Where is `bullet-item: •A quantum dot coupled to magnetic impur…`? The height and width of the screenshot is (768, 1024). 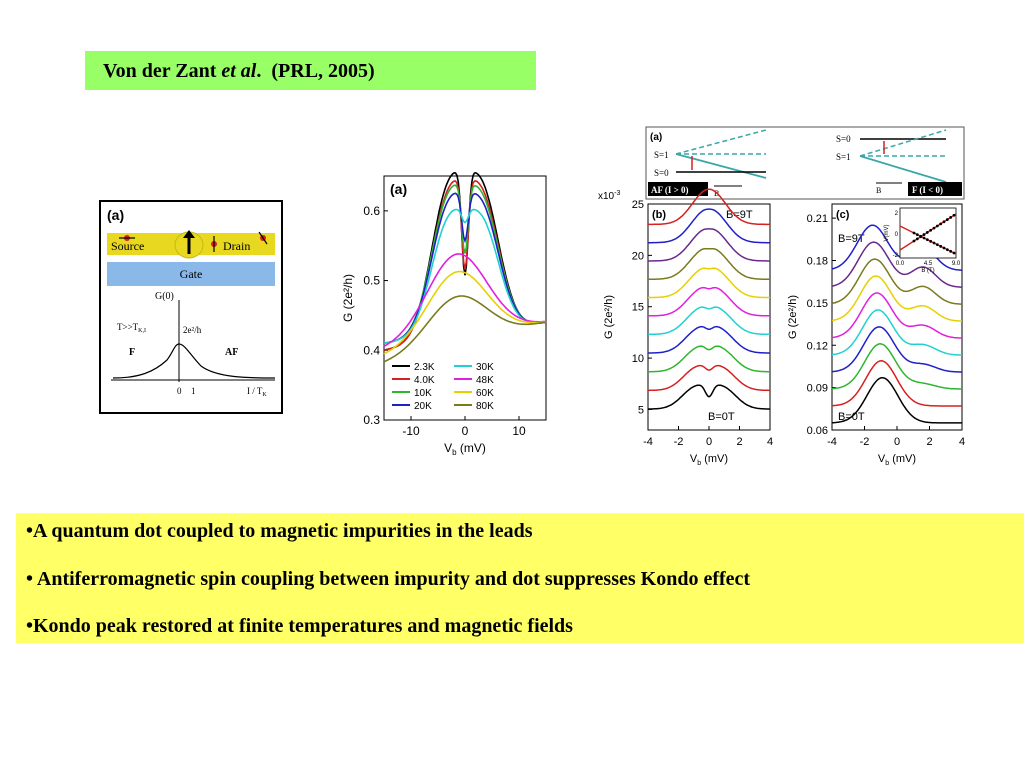 bullet-item: •A quantum dot coupled to magnetic impur… is located at coordinates (279, 531).